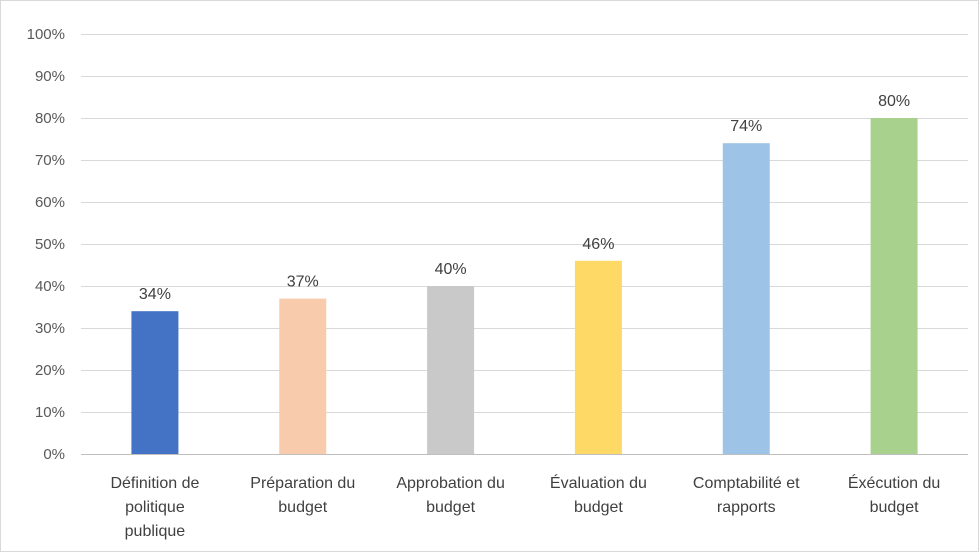  Describe the element at coordinates (302, 483) in the screenshot. I see `category-label-line: Préparation du` at that location.